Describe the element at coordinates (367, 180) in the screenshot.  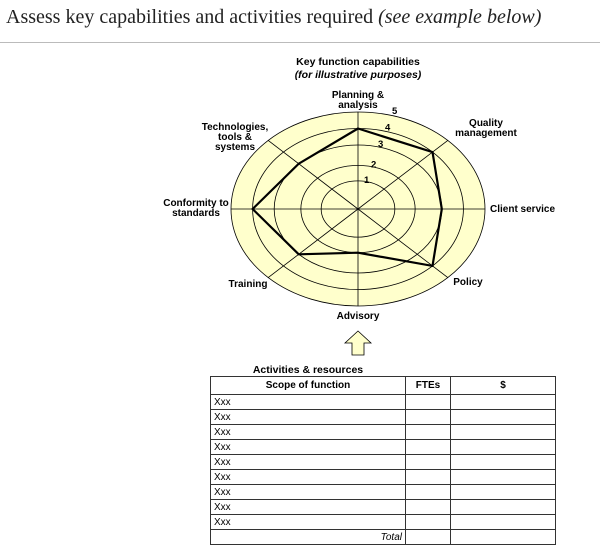
I see `tick-label: 1` at that location.